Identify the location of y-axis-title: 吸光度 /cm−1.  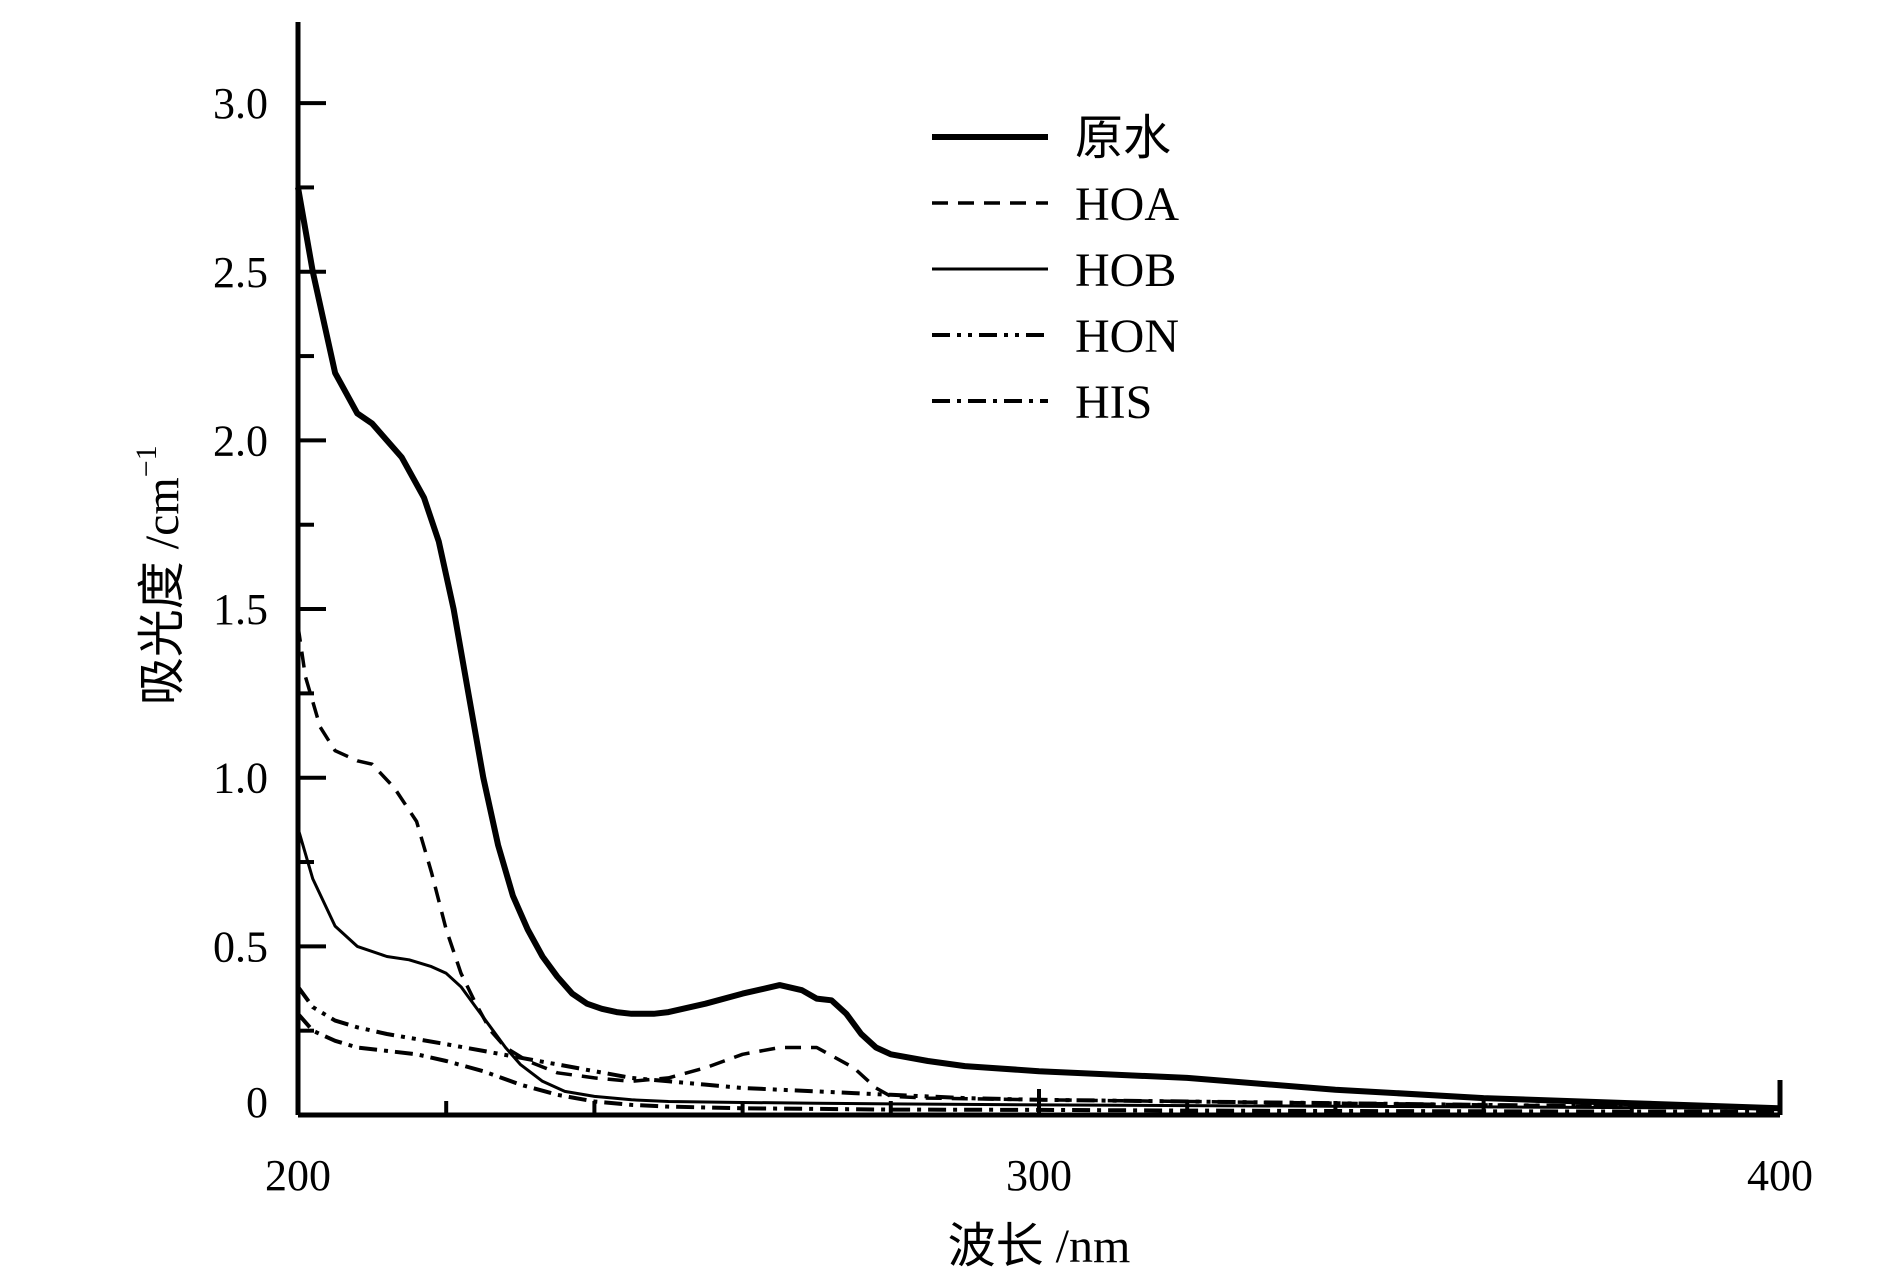
(159, 575).